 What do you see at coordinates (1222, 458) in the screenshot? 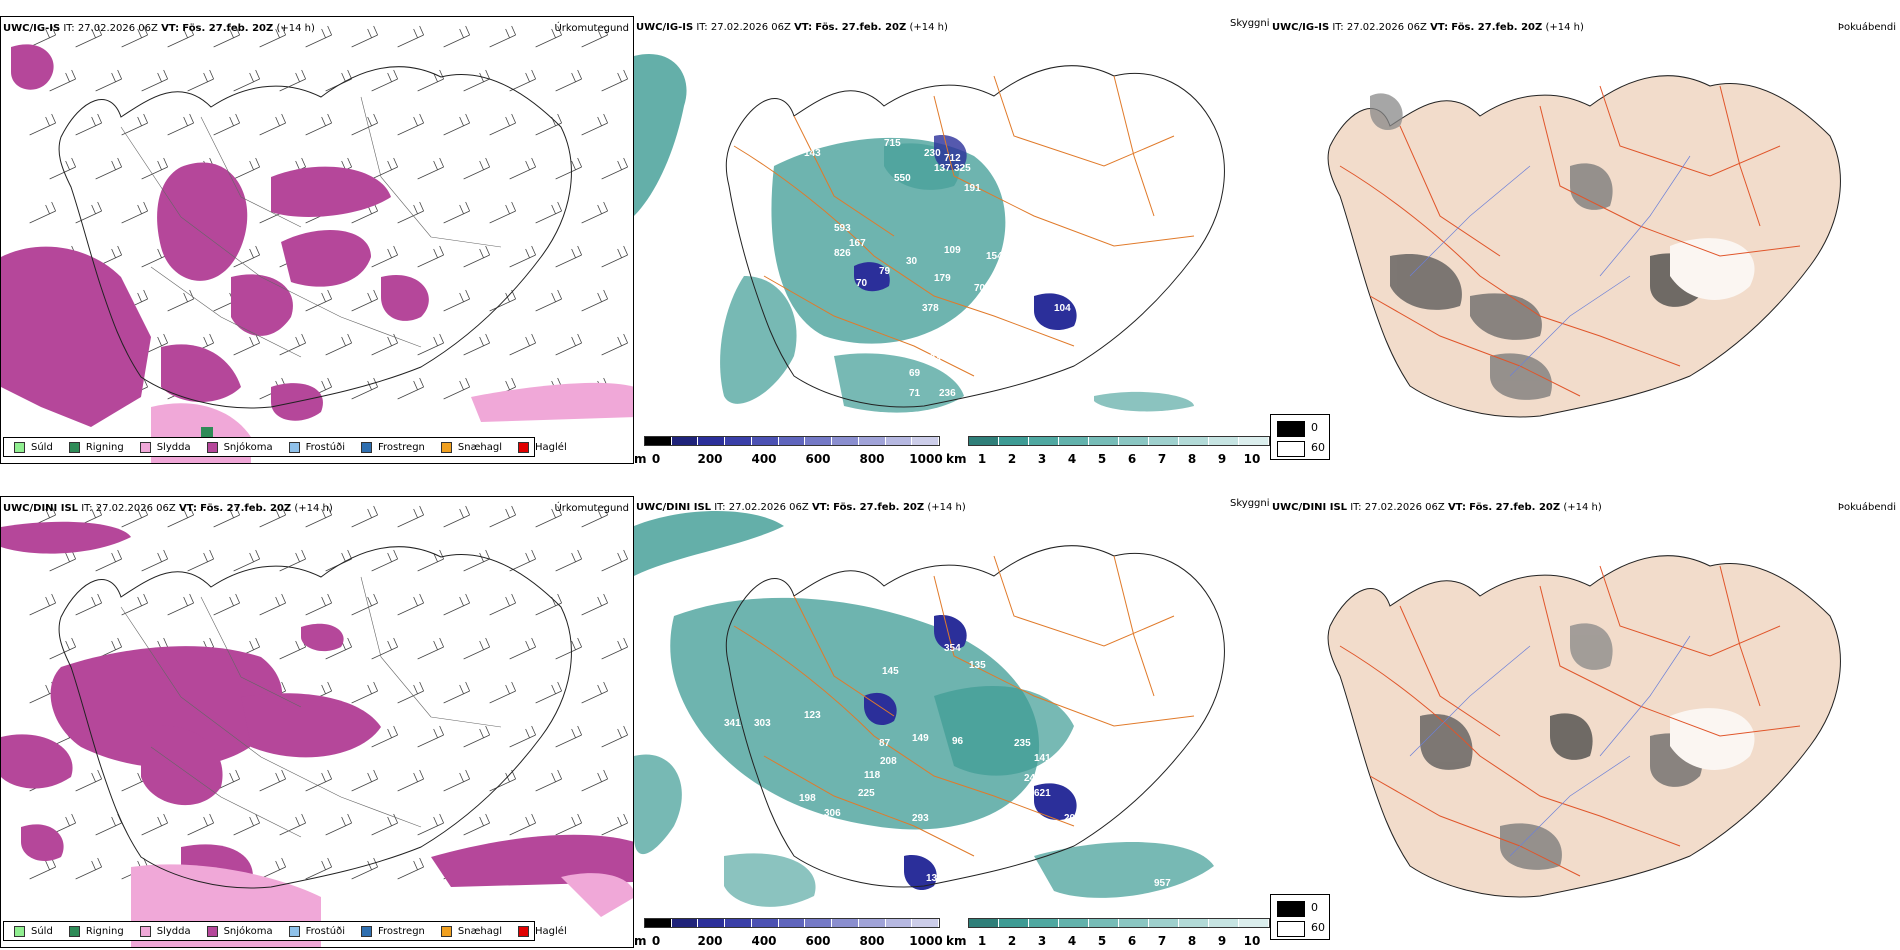
I see `colorbar-tick: 9` at bounding box center [1222, 458].